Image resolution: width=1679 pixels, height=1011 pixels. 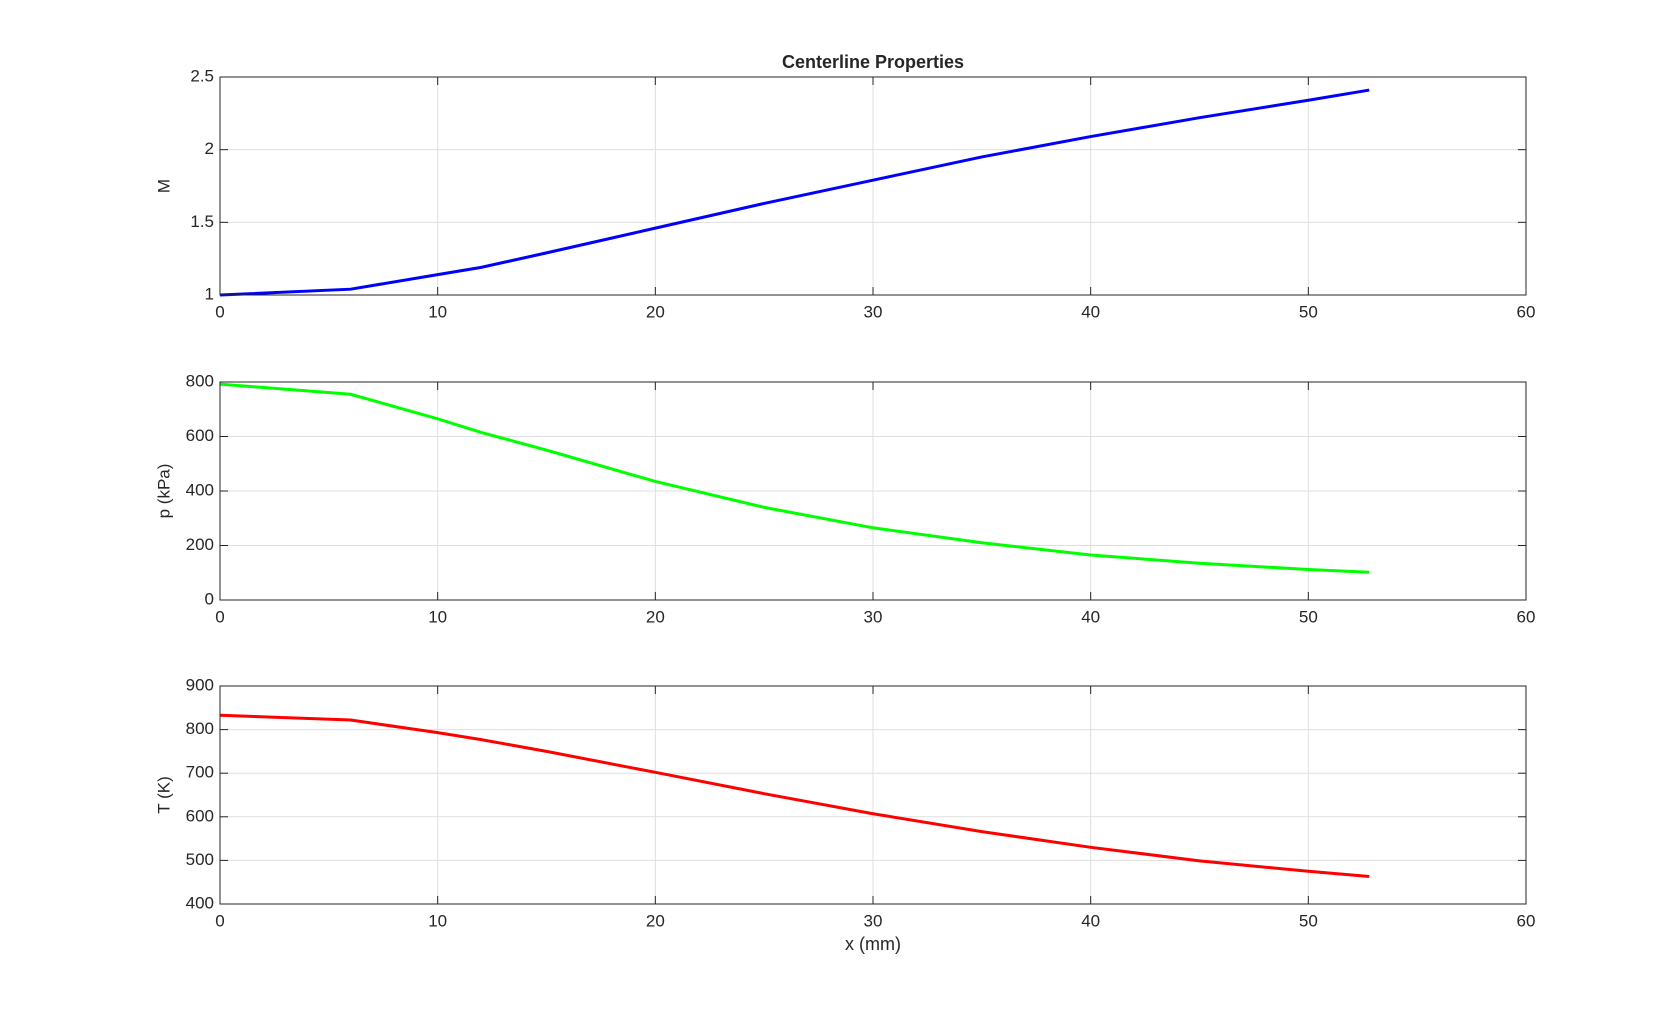 I want to click on y-tick-label: 1, so click(x=209, y=293).